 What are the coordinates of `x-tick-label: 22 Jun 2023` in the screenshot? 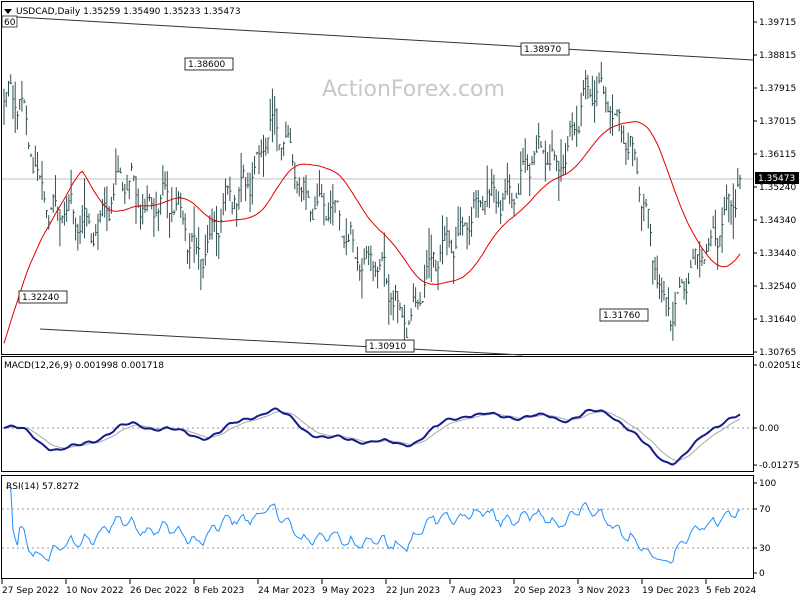 It's located at (413, 591).